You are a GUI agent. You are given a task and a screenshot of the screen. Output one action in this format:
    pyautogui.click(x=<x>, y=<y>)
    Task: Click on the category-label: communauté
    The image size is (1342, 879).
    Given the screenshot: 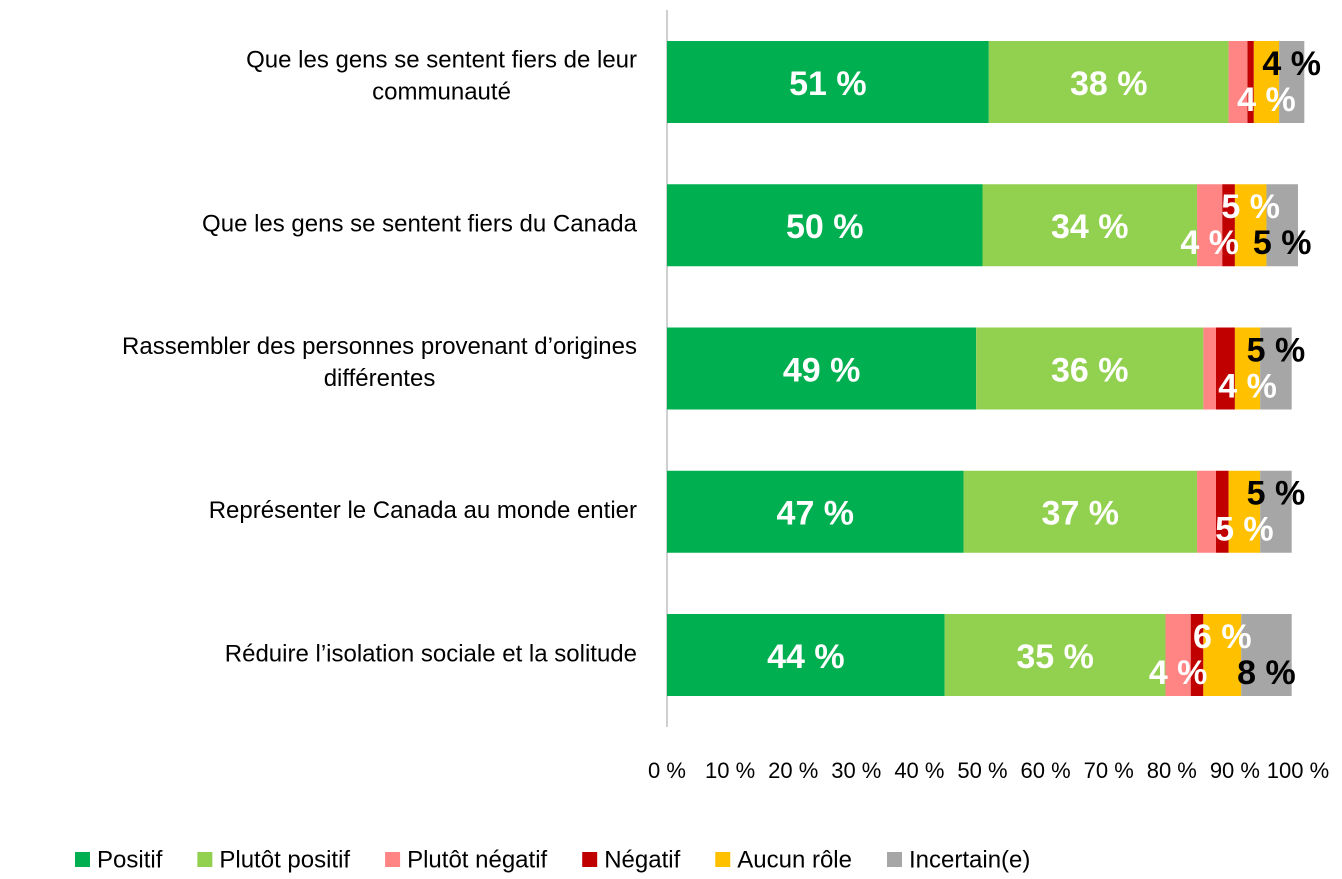 What is the action you would take?
    pyautogui.click(x=441, y=91)
    